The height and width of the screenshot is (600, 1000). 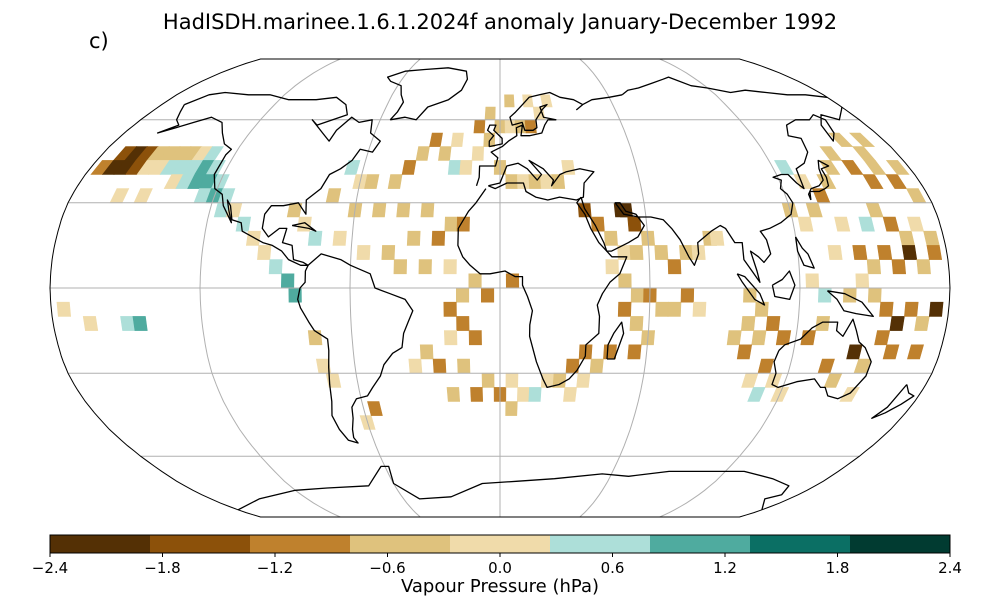 What do you see at coordinates (355, 348) in the screenshot?
I see `south-america-coast` at bounding box center [355, 348].